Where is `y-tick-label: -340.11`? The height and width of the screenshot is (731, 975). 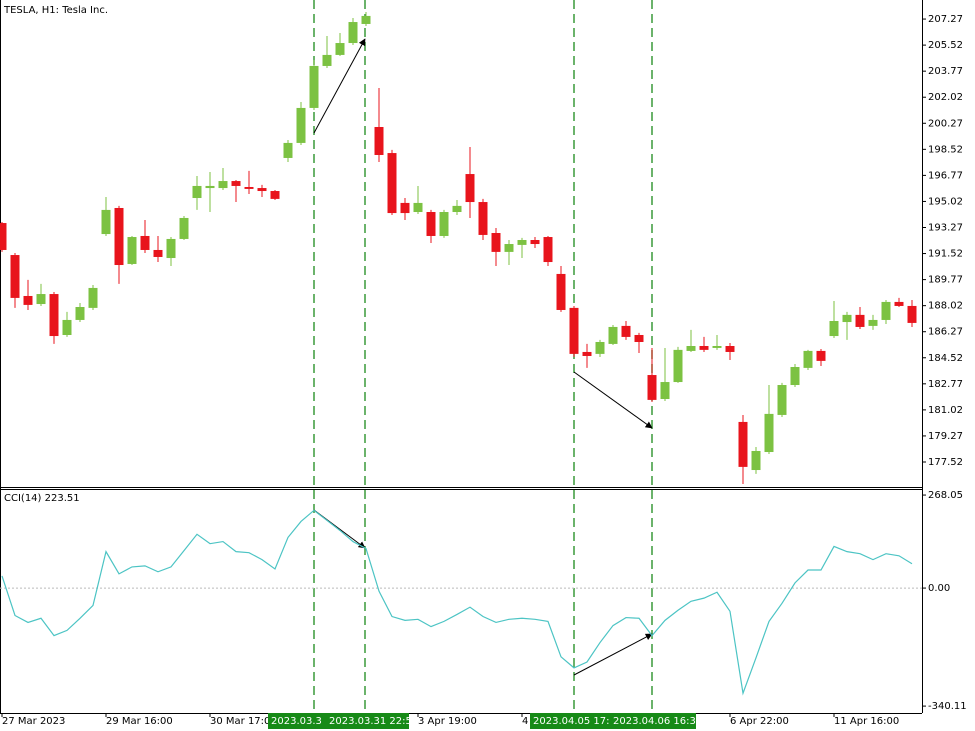 y-tick-label: -340.11 is located at coordinates (947, 706).